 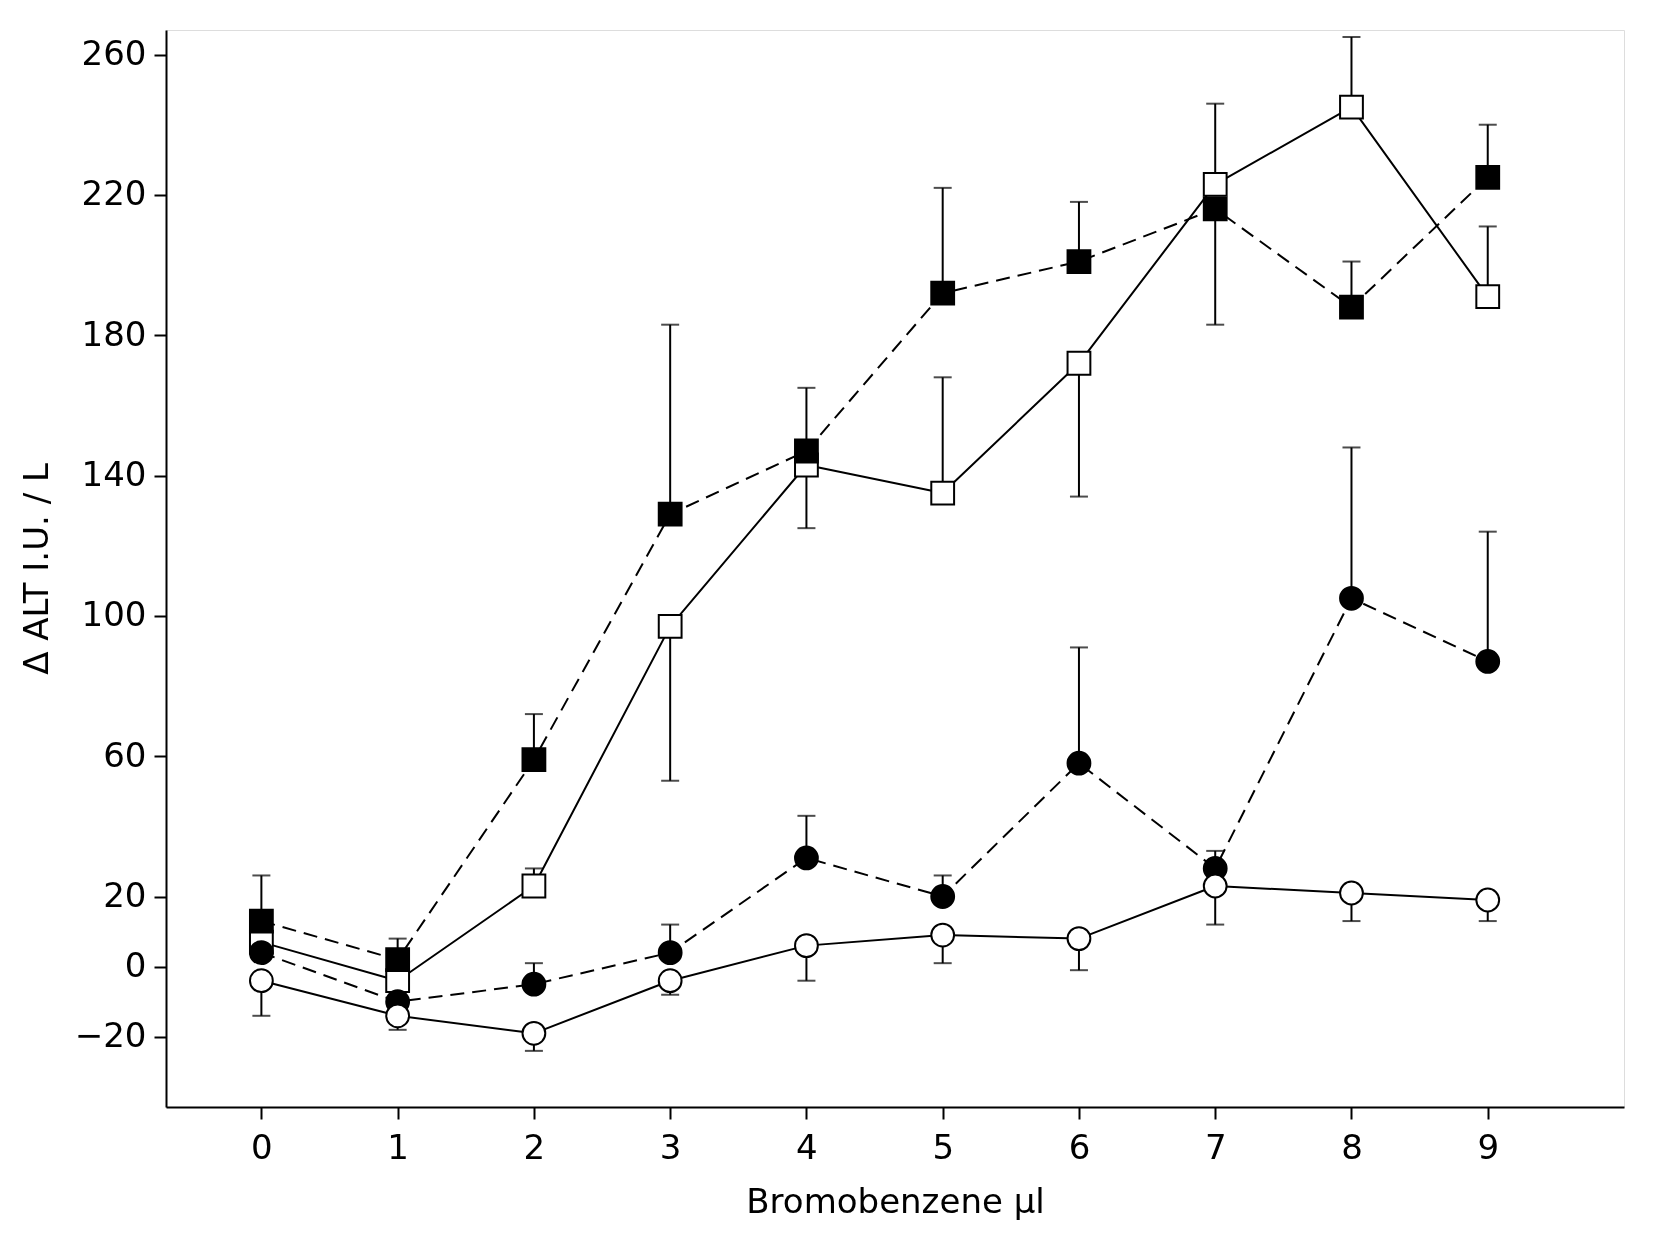 What do you see at coordinates (114, 614) in the screenshot?
I see `y-tick-label: 100` at bounding box center [114, 614].